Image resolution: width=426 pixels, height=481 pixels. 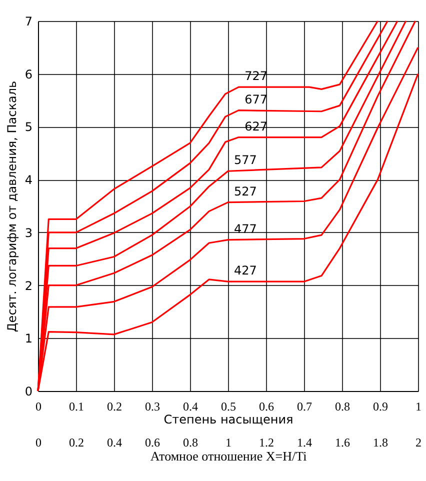 What do you see at coordinates (28, 285) in the screenshot?
I see `y-tick-label: 2` at bounding box center [28, 285].